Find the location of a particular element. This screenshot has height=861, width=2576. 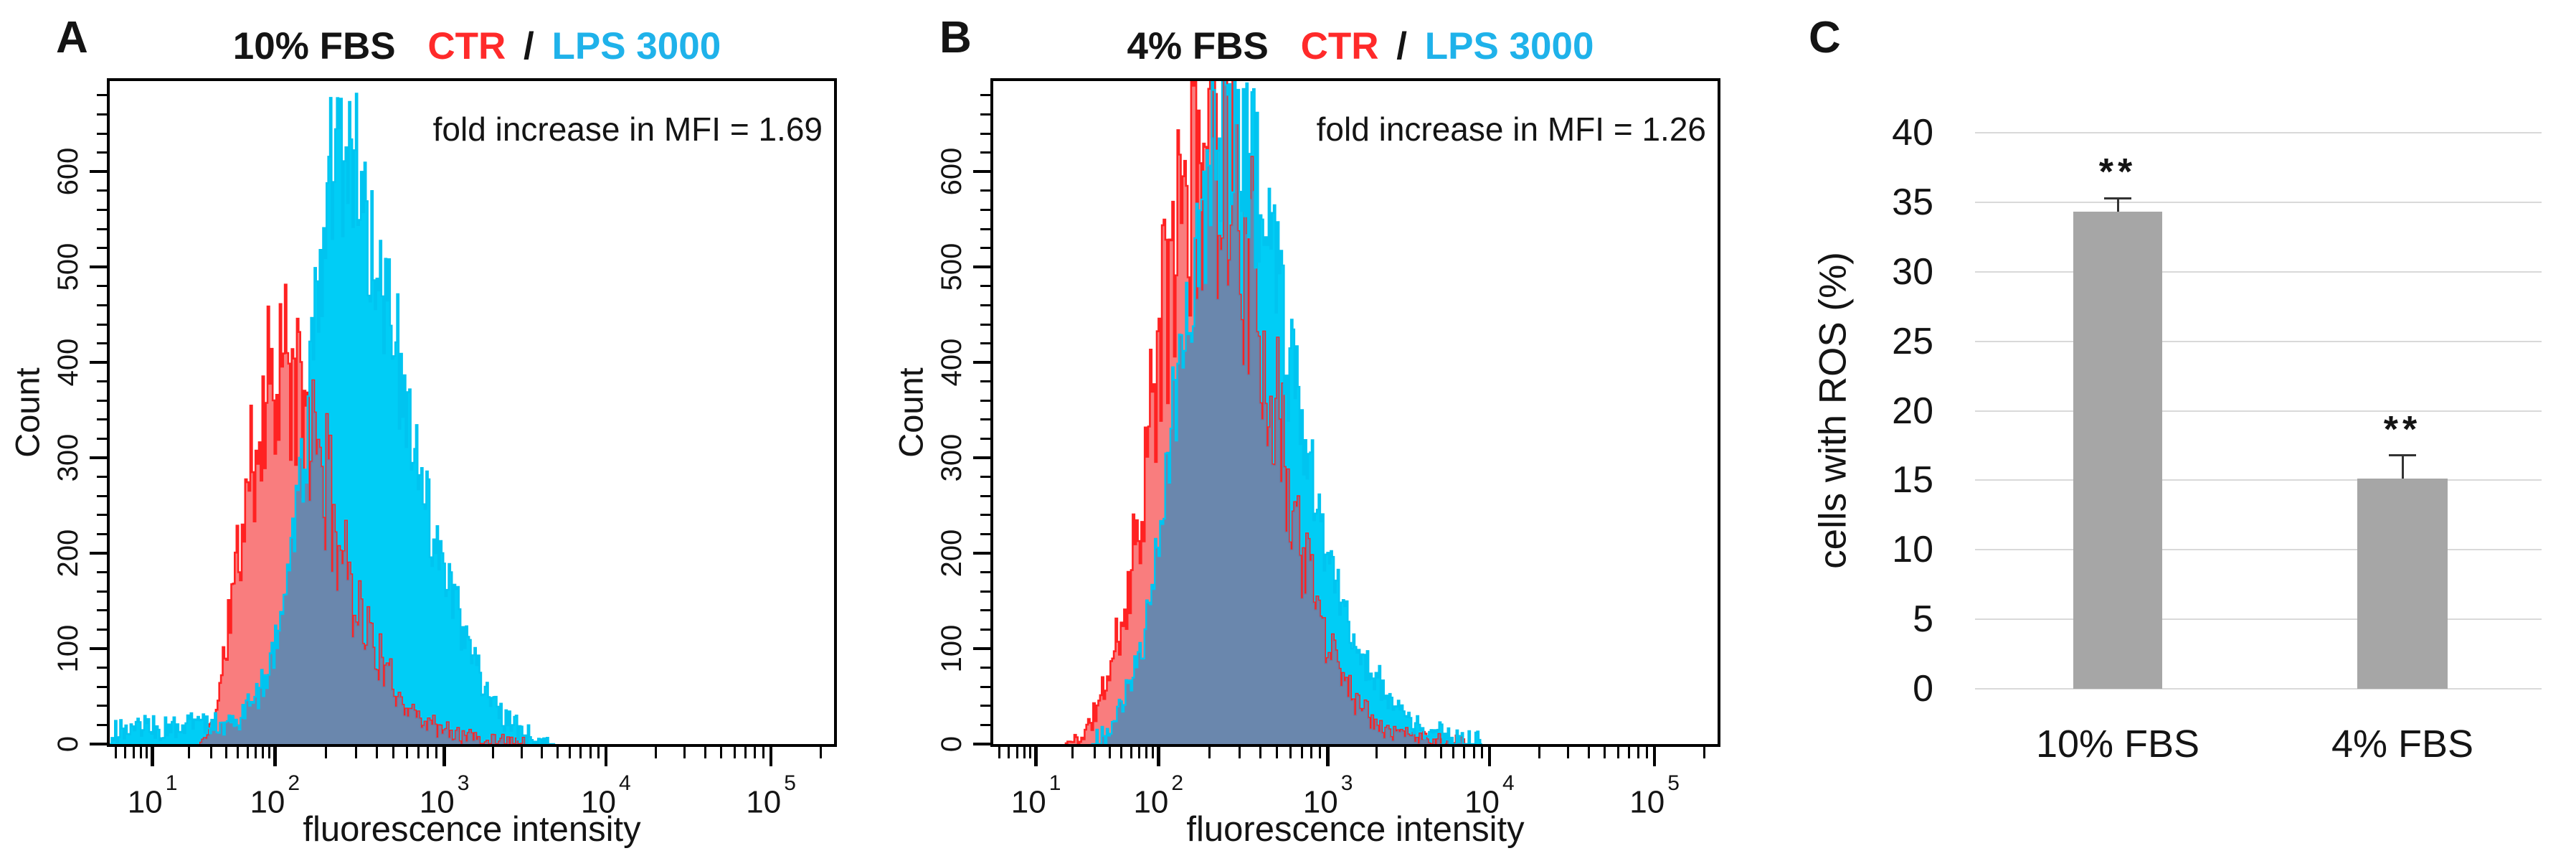

x-axis-tick-label: 10² is located at coordinates (275, 796).